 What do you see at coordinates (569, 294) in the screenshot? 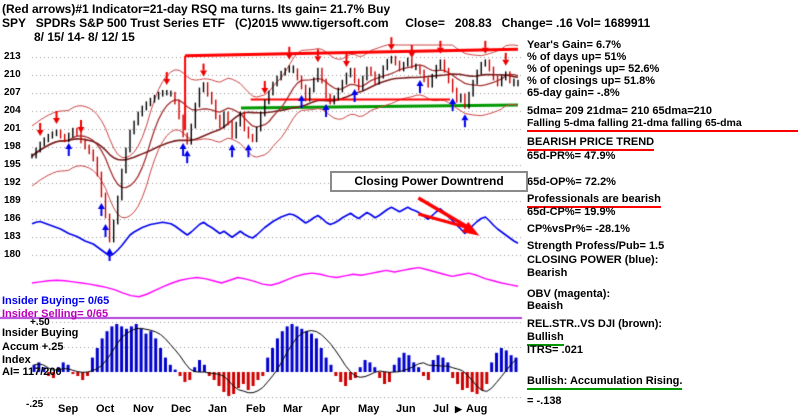
I see `obv-label: OBV (magenta):` at bounding box center [569, 294].